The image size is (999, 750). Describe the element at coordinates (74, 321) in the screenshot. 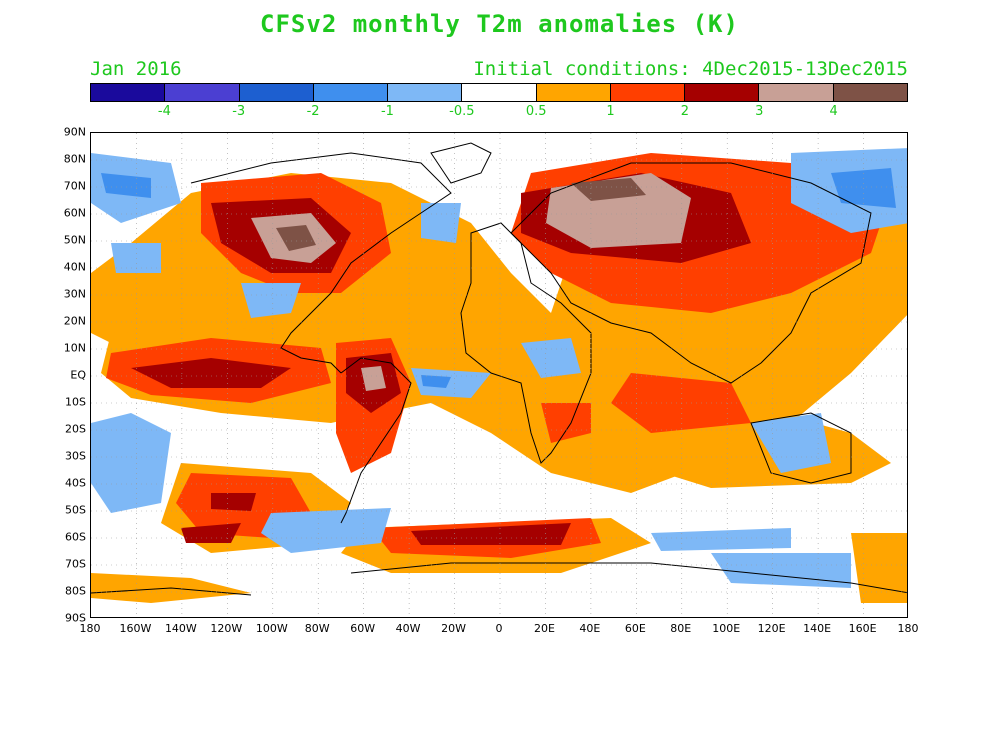

I see `latitude-tick-label: 20N` at that location.